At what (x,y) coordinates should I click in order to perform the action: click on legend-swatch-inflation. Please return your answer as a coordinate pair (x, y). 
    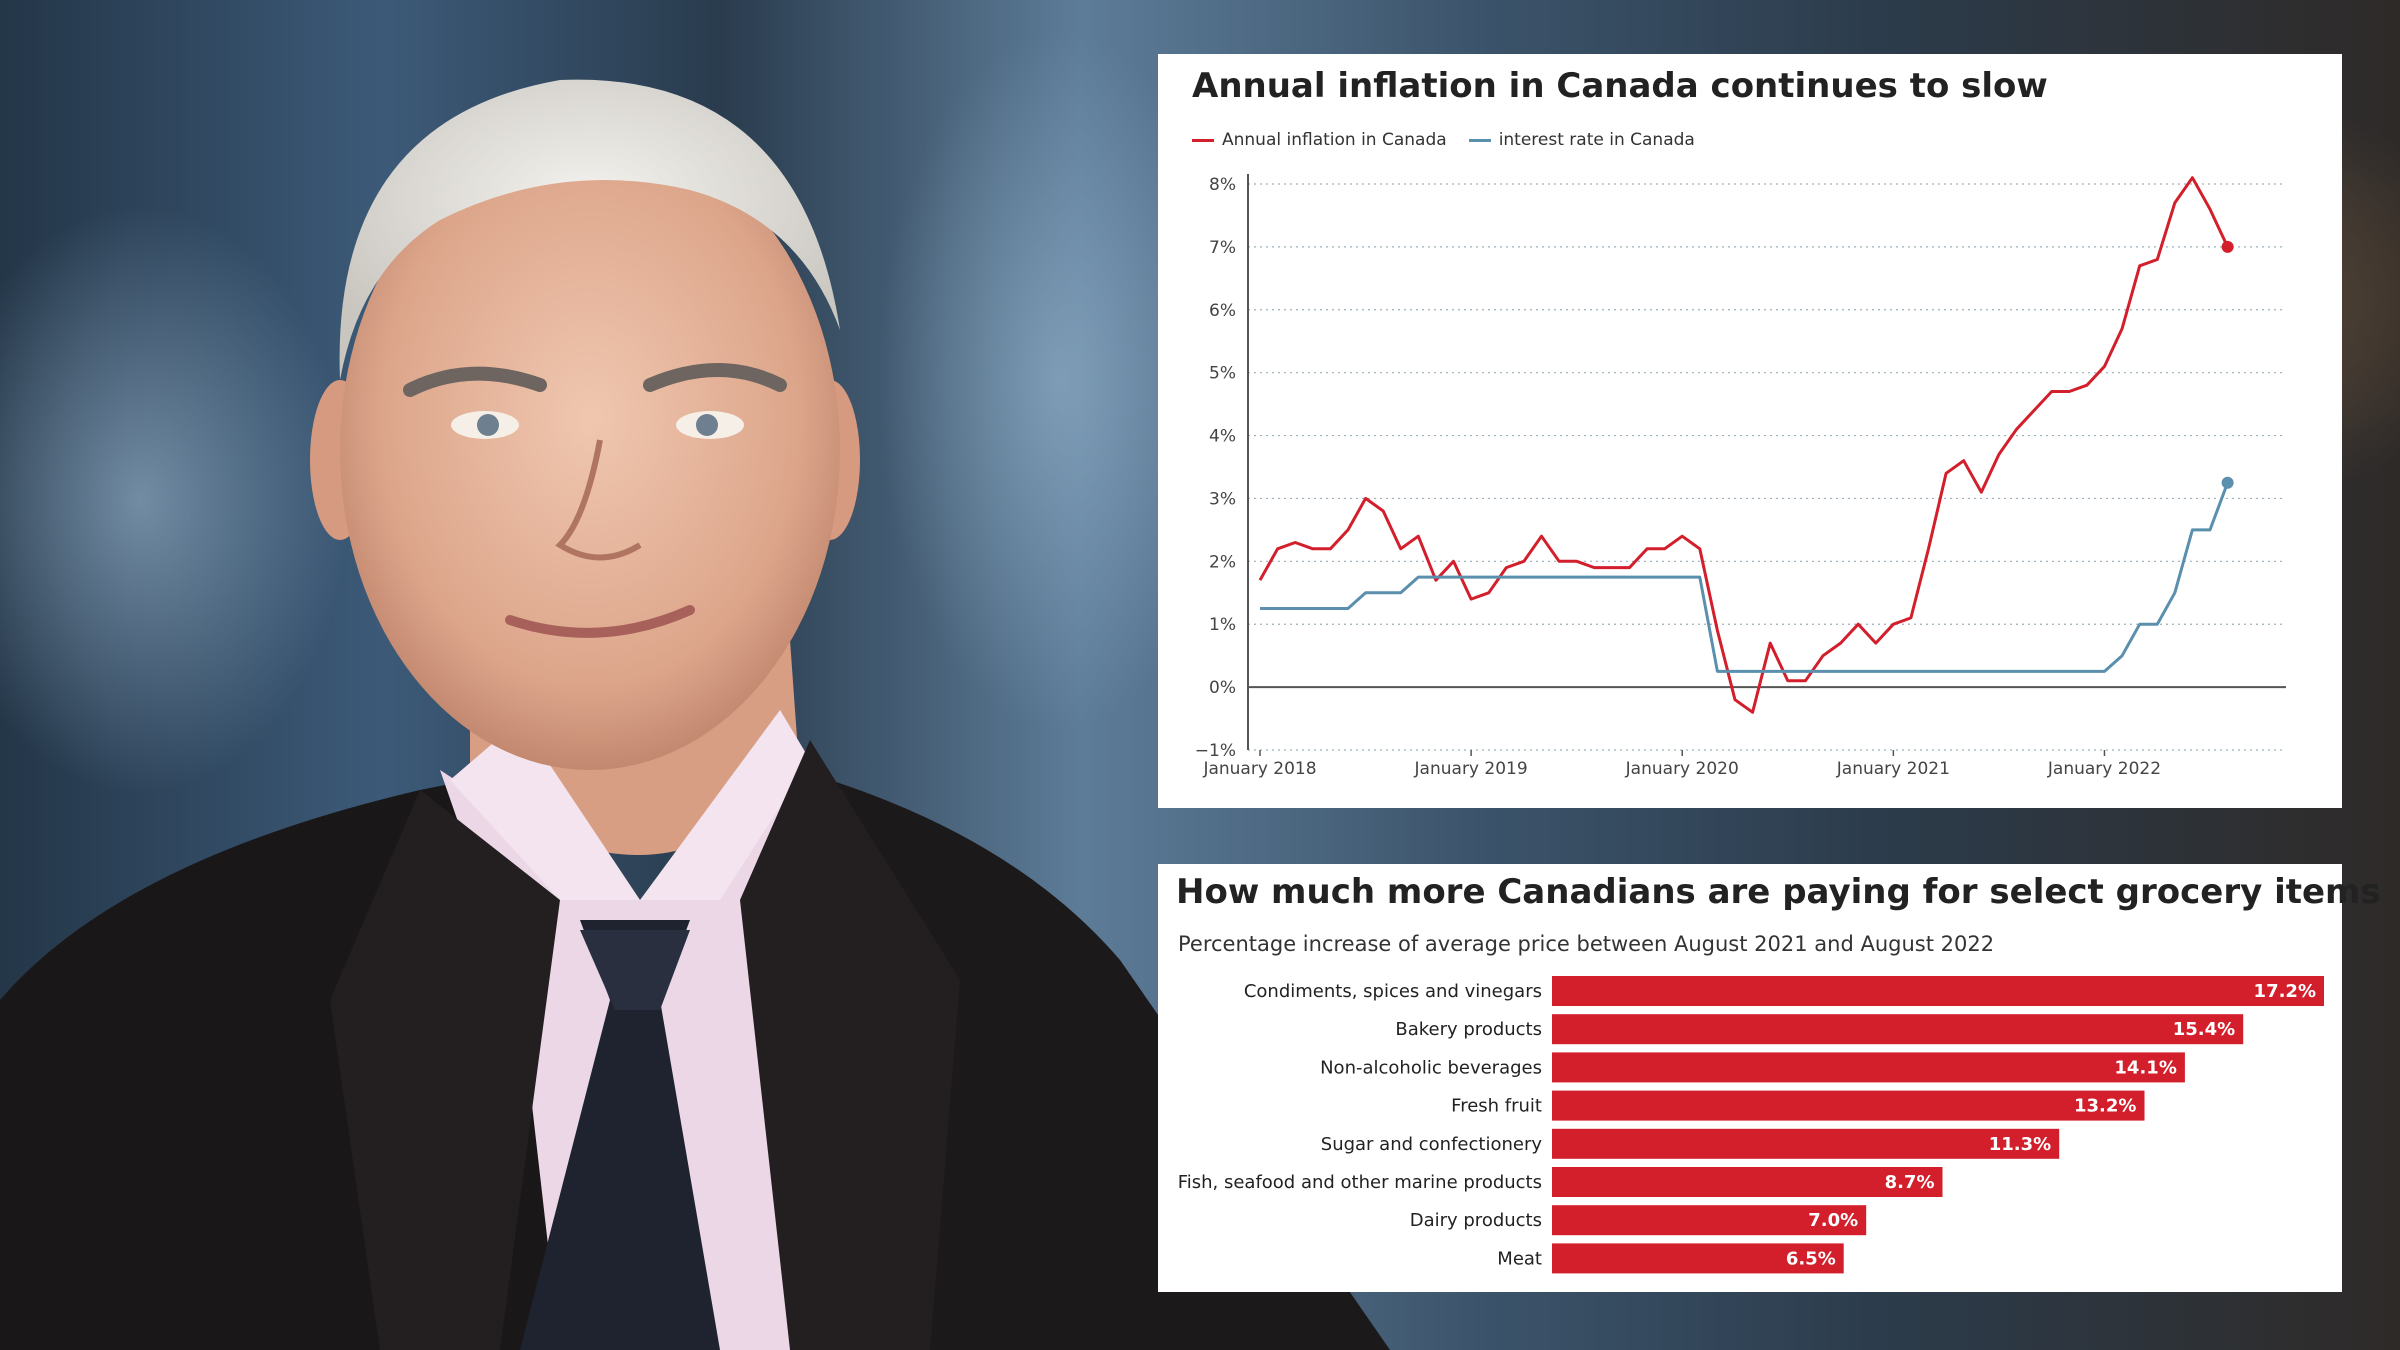
    Looking at the image, I should click on (1203, 140).